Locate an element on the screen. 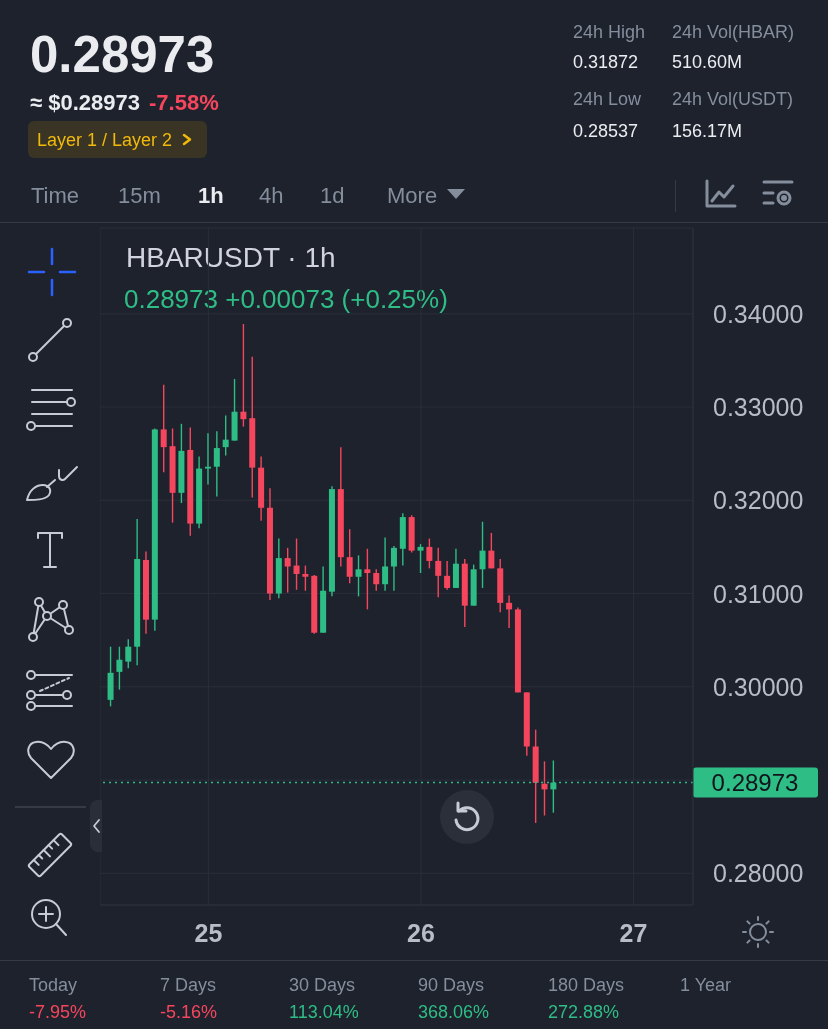  text: 1h is located at coordinates (211, 196).